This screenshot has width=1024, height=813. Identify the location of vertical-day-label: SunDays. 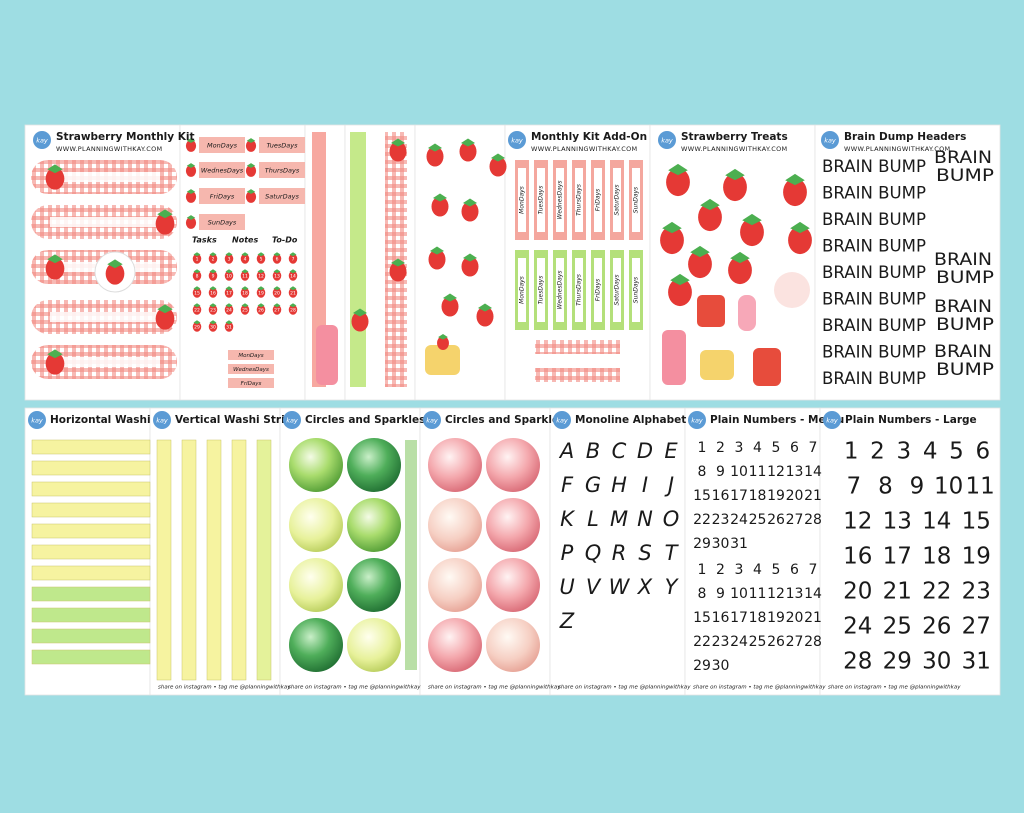
(636, 290).